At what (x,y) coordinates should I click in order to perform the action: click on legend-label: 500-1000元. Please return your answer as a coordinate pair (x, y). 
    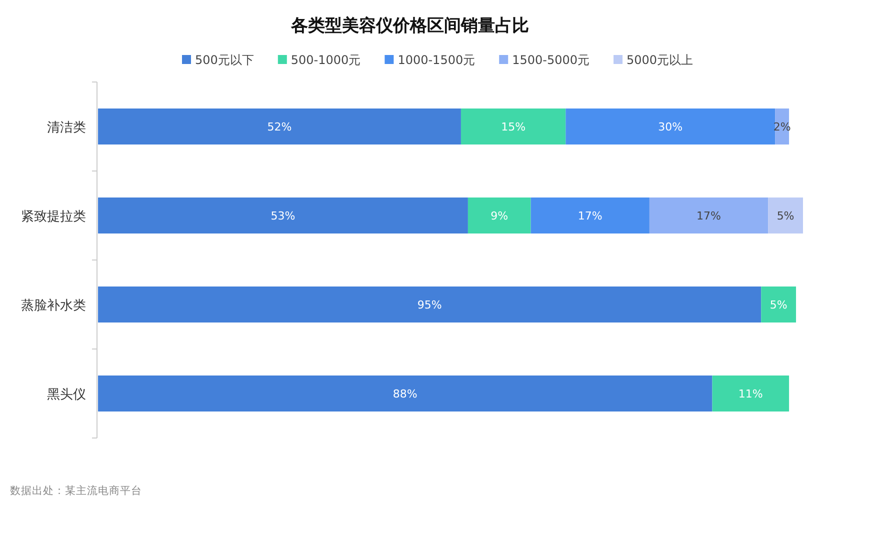
    Looking at the image, I should click on (325, 60).